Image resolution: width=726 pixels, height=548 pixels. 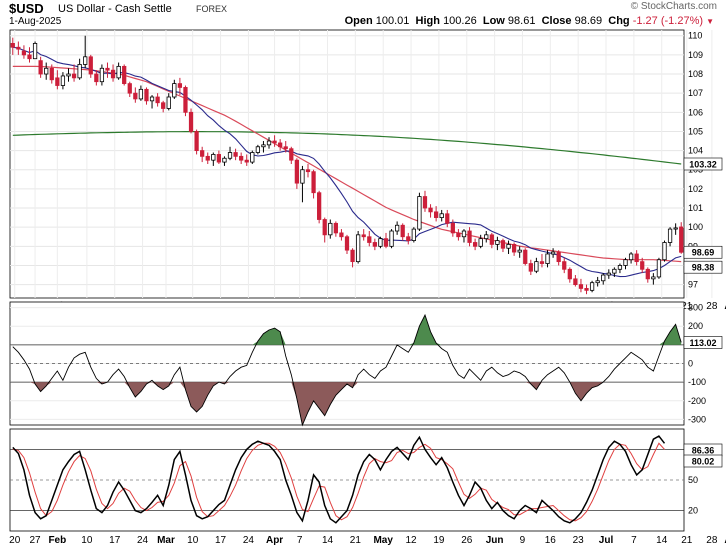 What do you see at coordinates (668, 21) in the screenshot?
I see `chg-value: -1.27 (-1.27%)` at bounding box center [668, 21].